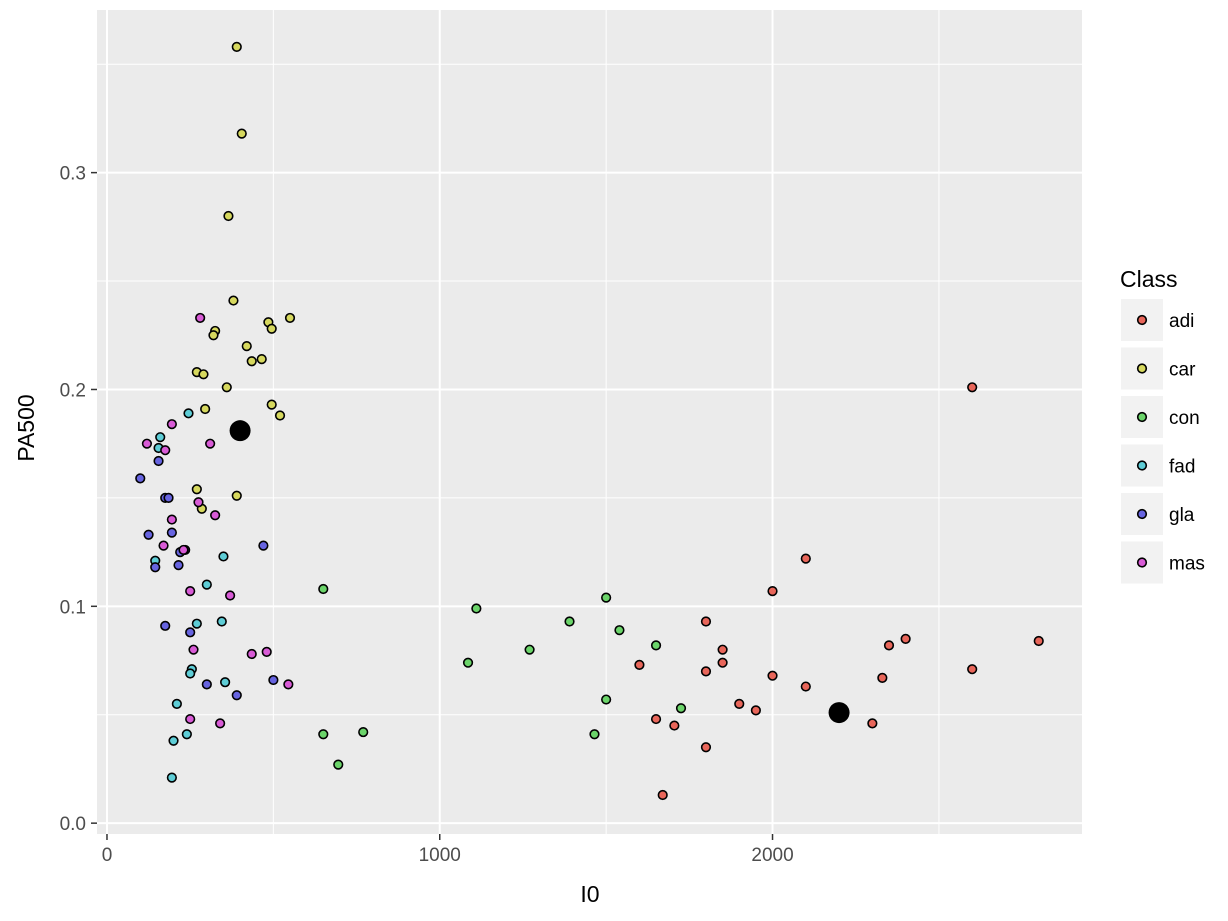  What do you see at coordinates (1181, 321) in the screenshot?
I see `legend-label-adi: adi` at bounding box center [1181, 321].